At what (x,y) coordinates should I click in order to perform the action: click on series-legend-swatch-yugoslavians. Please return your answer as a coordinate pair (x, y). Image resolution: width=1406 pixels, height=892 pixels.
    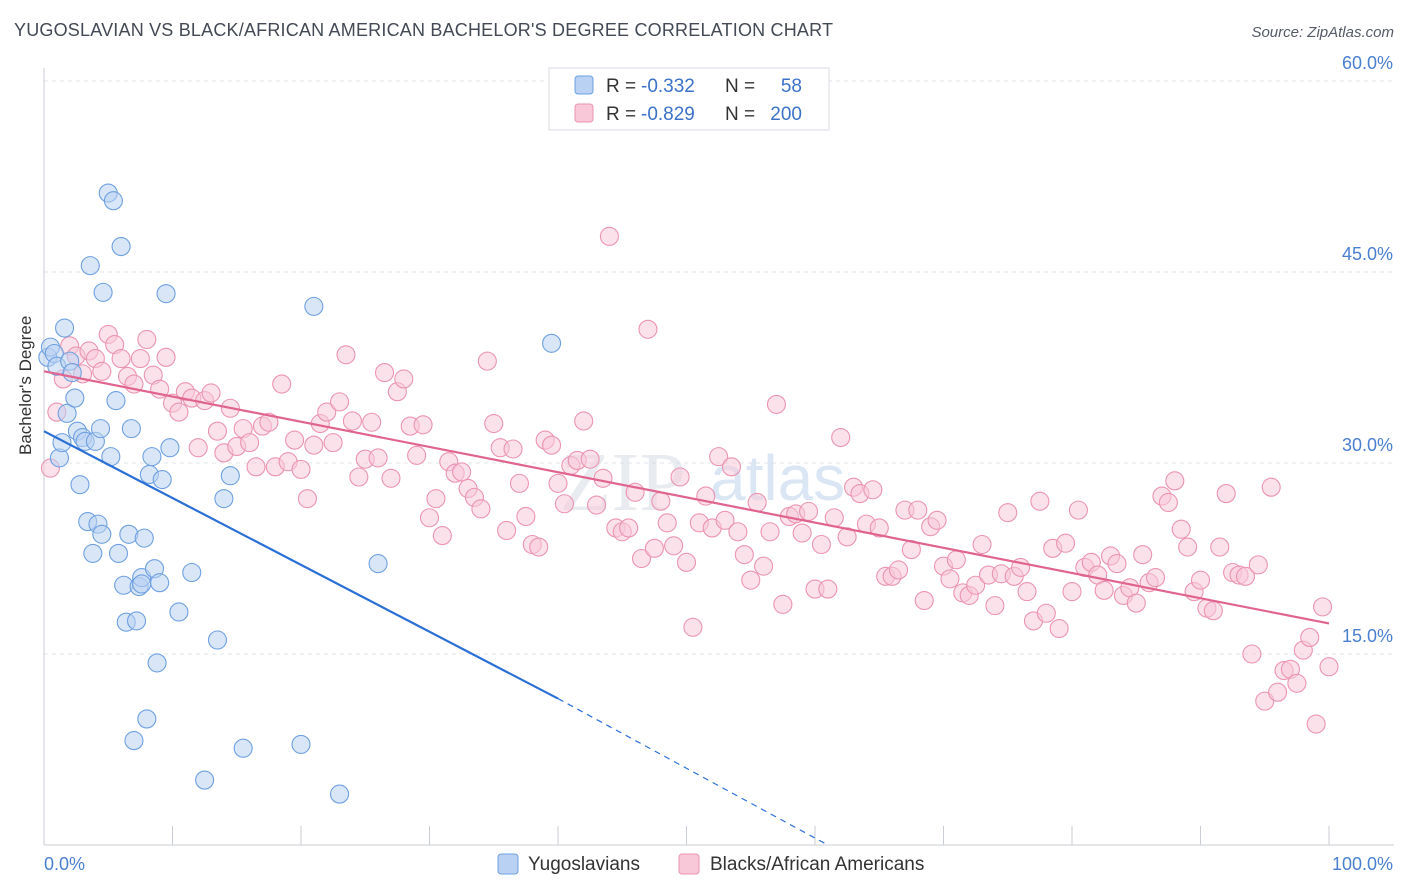
    Looking at the image, I should click on (508, 864).